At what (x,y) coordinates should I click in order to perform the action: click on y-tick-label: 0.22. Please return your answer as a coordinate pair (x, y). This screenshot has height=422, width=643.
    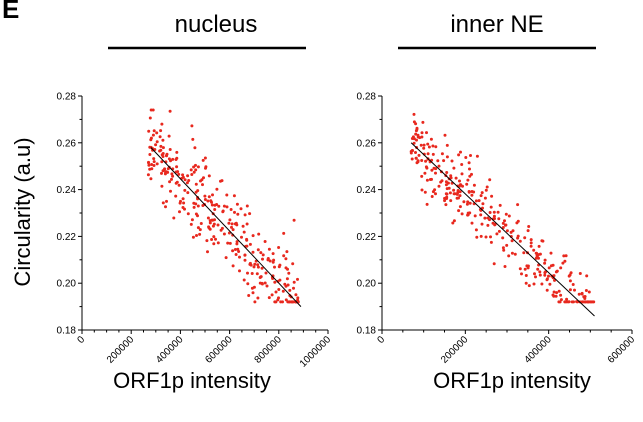
    Looking at the image, I should click on (67, 237).